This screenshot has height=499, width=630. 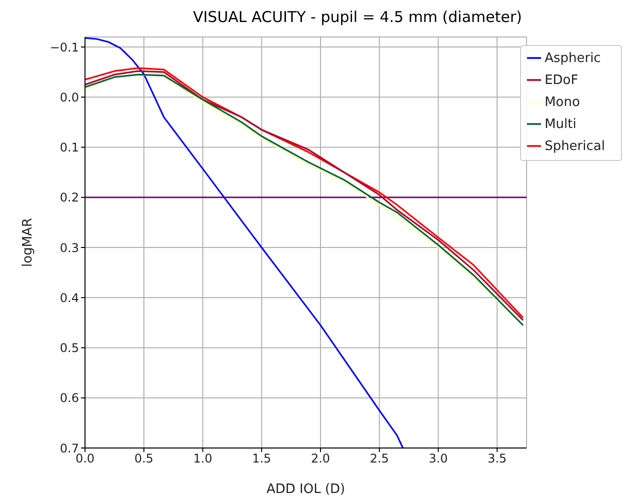 What do you see at coordinates (561, 80) in the screenshot?
I see `legend-label: EDoF` at bounding box center [561, 80].